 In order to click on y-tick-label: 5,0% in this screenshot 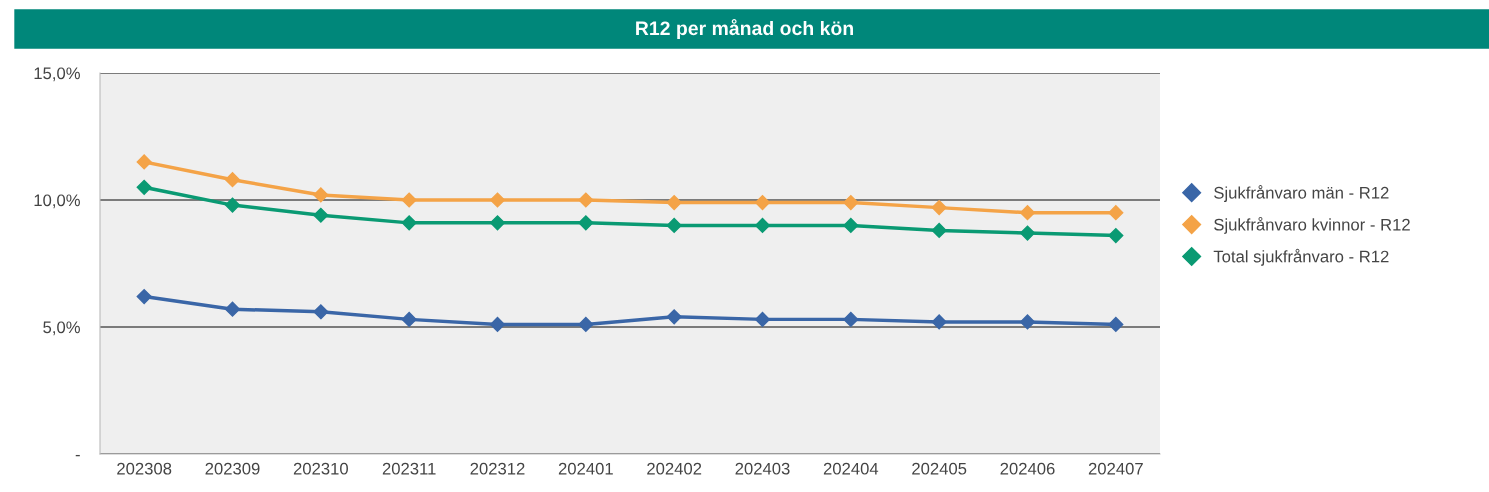, I will do `click(61, 328)`.